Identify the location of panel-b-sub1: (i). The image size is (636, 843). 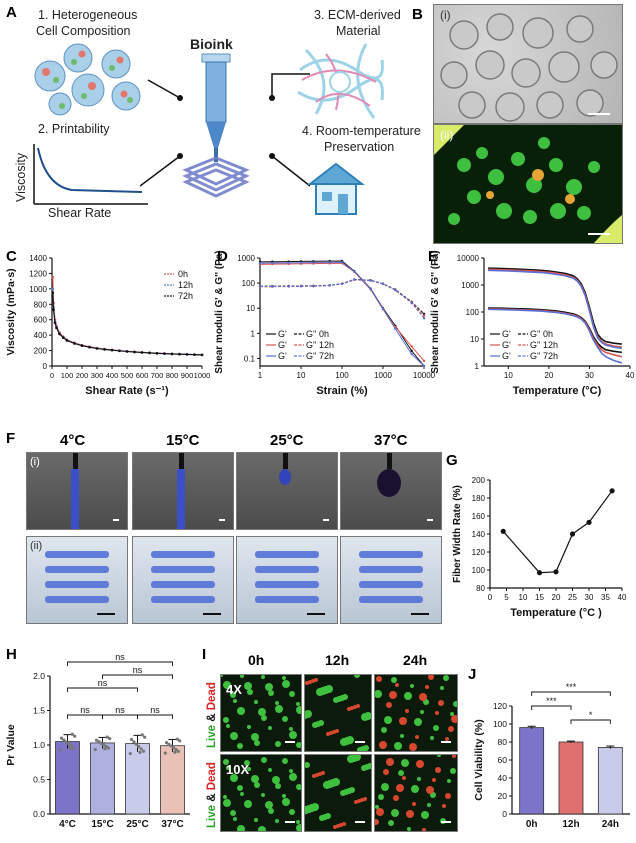
(445, 15).